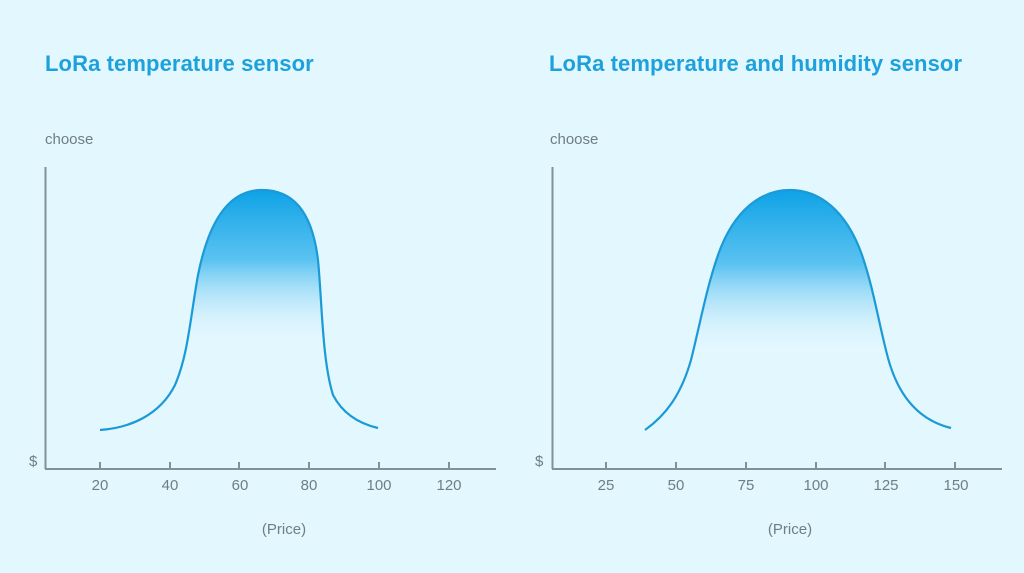 The width and height of the screenshot is (1024, 573). I want to click on x-tick-label: 75, so click(746, 485).